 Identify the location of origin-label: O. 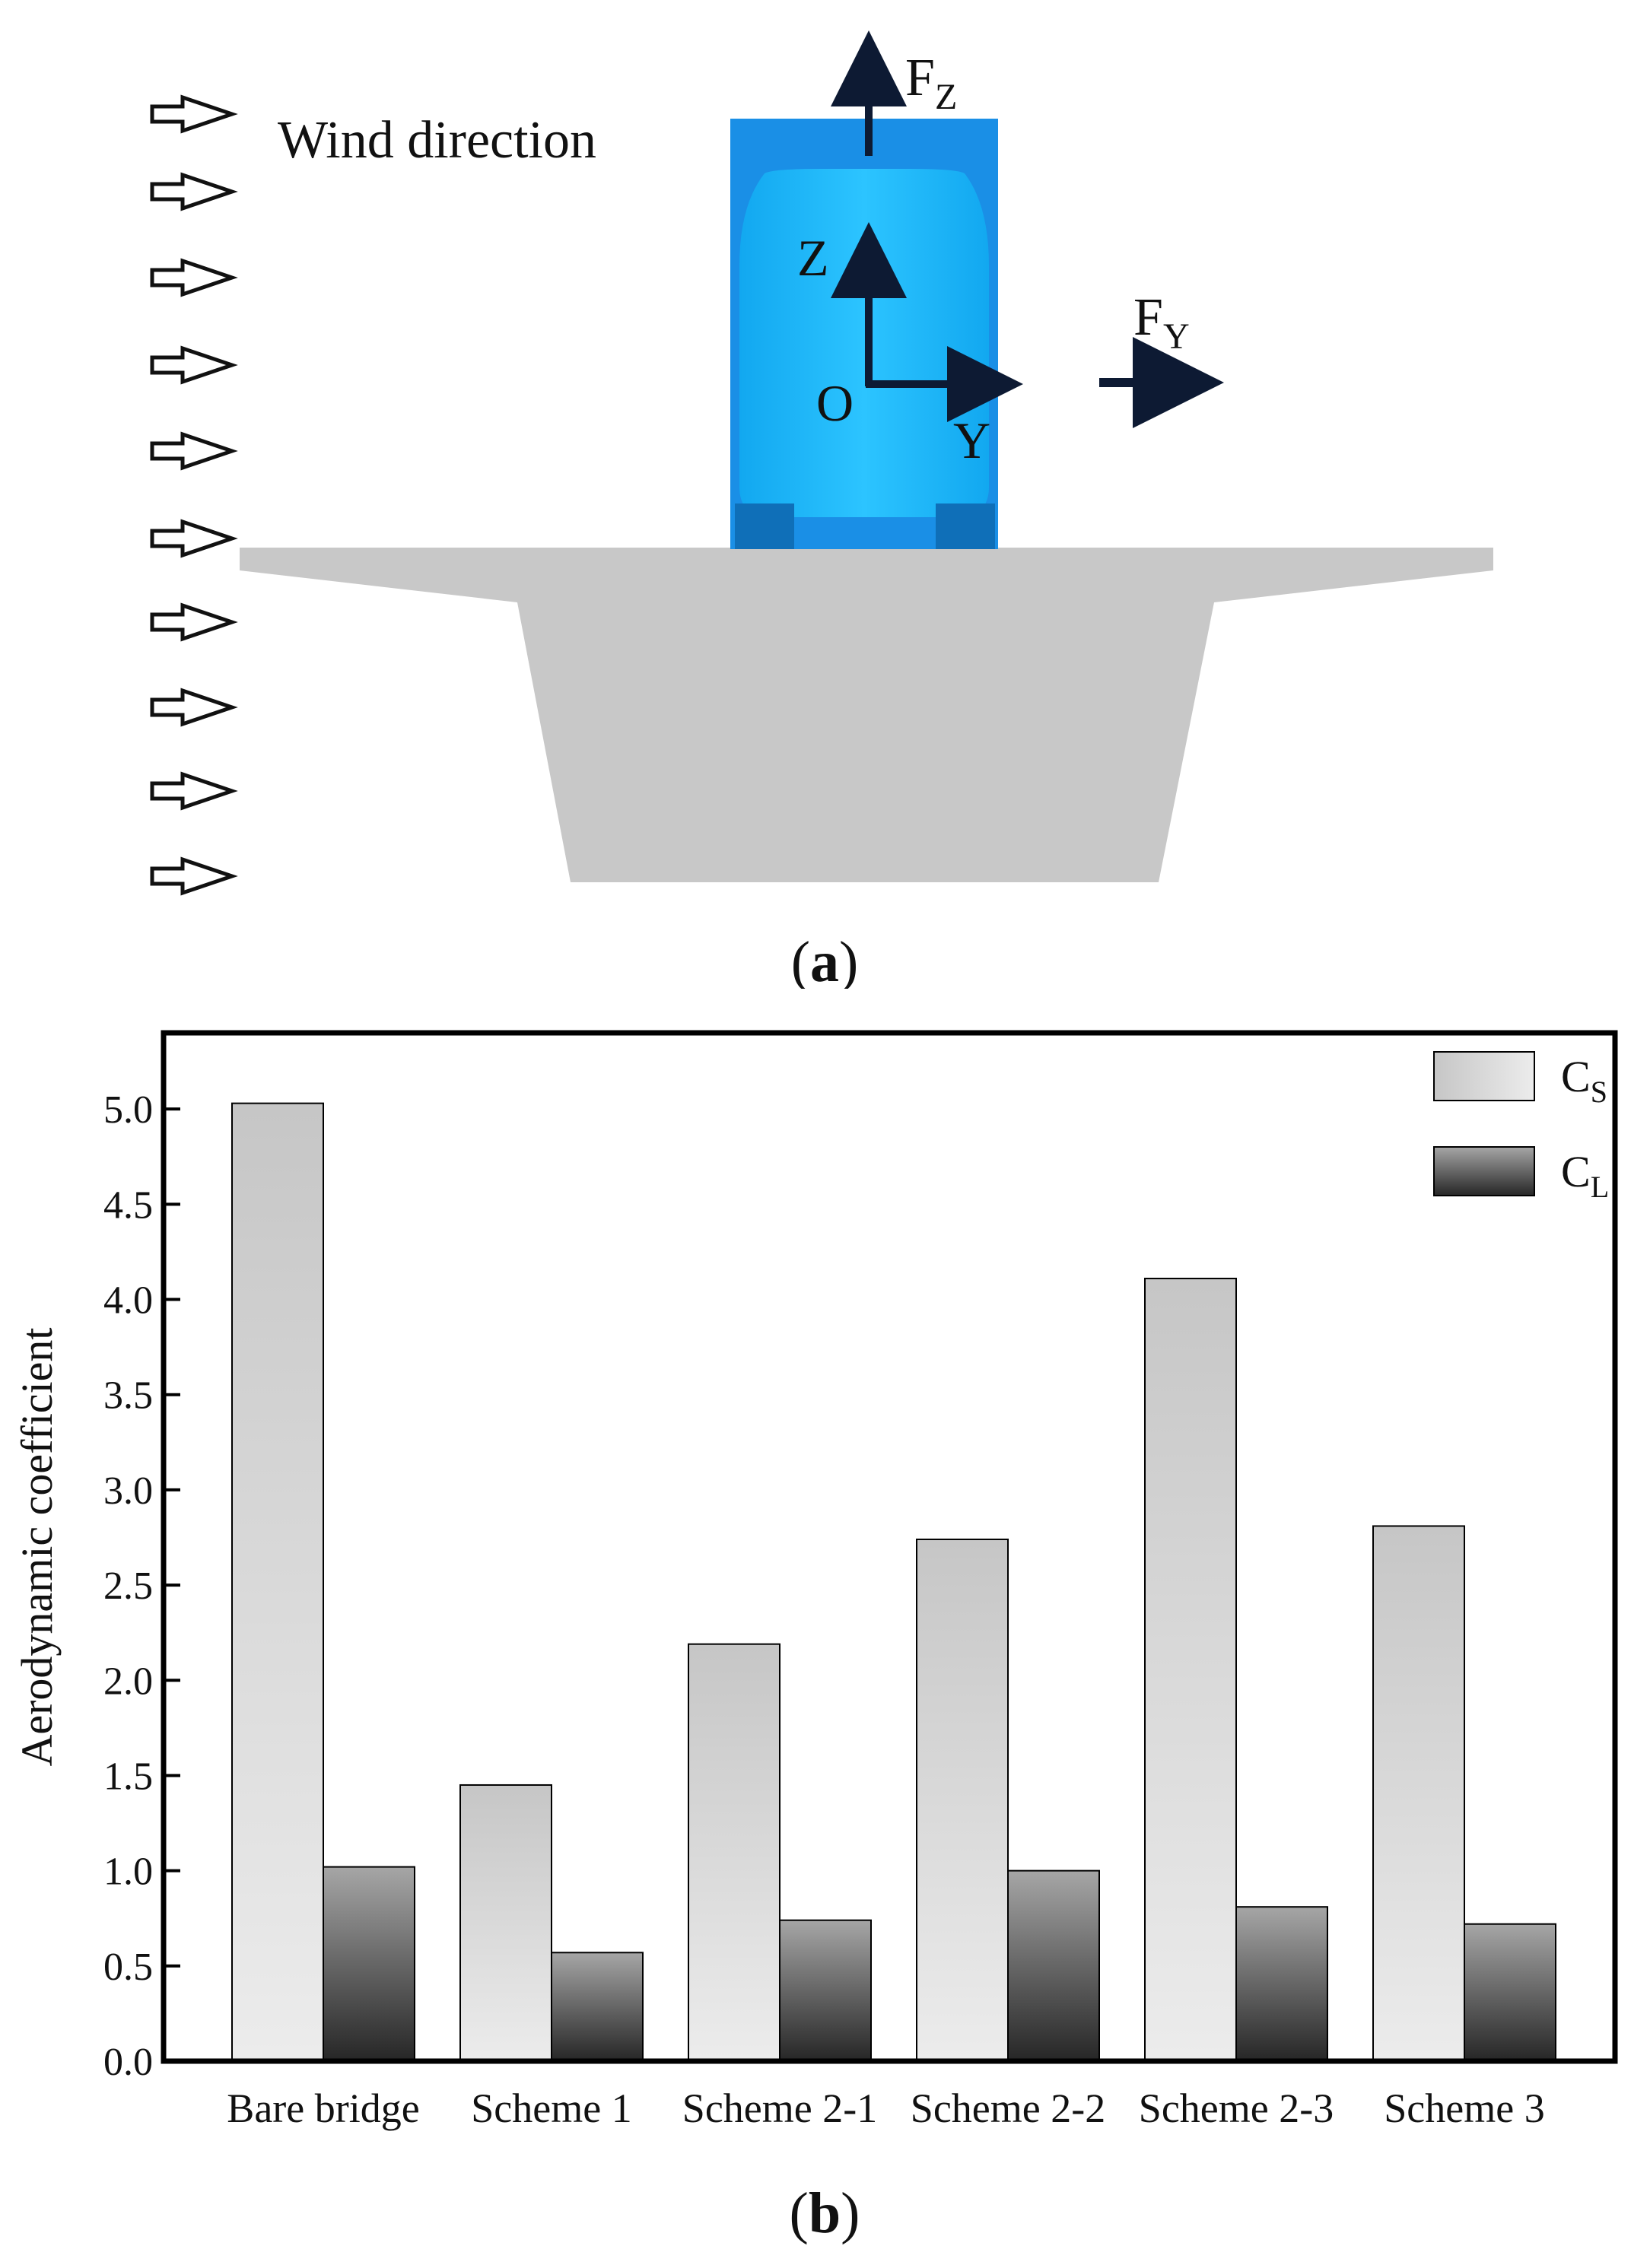
(835, 403).